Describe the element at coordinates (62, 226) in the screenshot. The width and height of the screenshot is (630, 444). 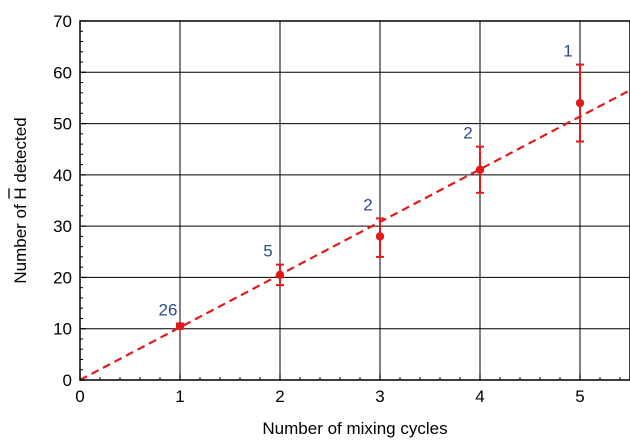
I see `y-tick-label: 30` at that location.